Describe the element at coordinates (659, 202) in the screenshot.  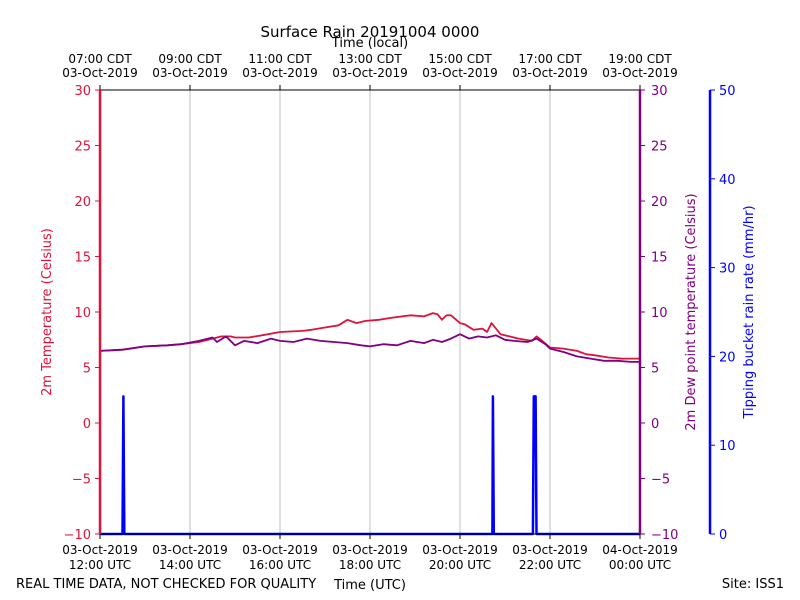
I see `dewpoint-tick-label: 20` at that location.